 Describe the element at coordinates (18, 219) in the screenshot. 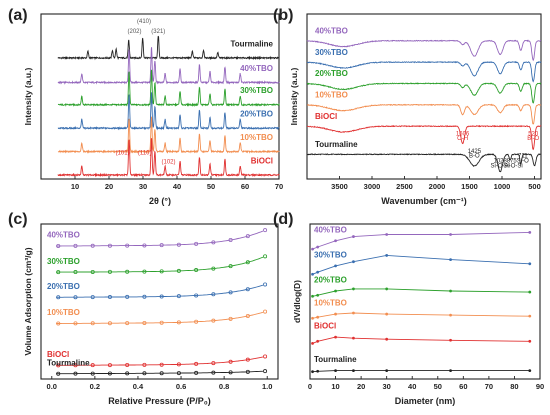

I see `panel-label: (c)` at that location.